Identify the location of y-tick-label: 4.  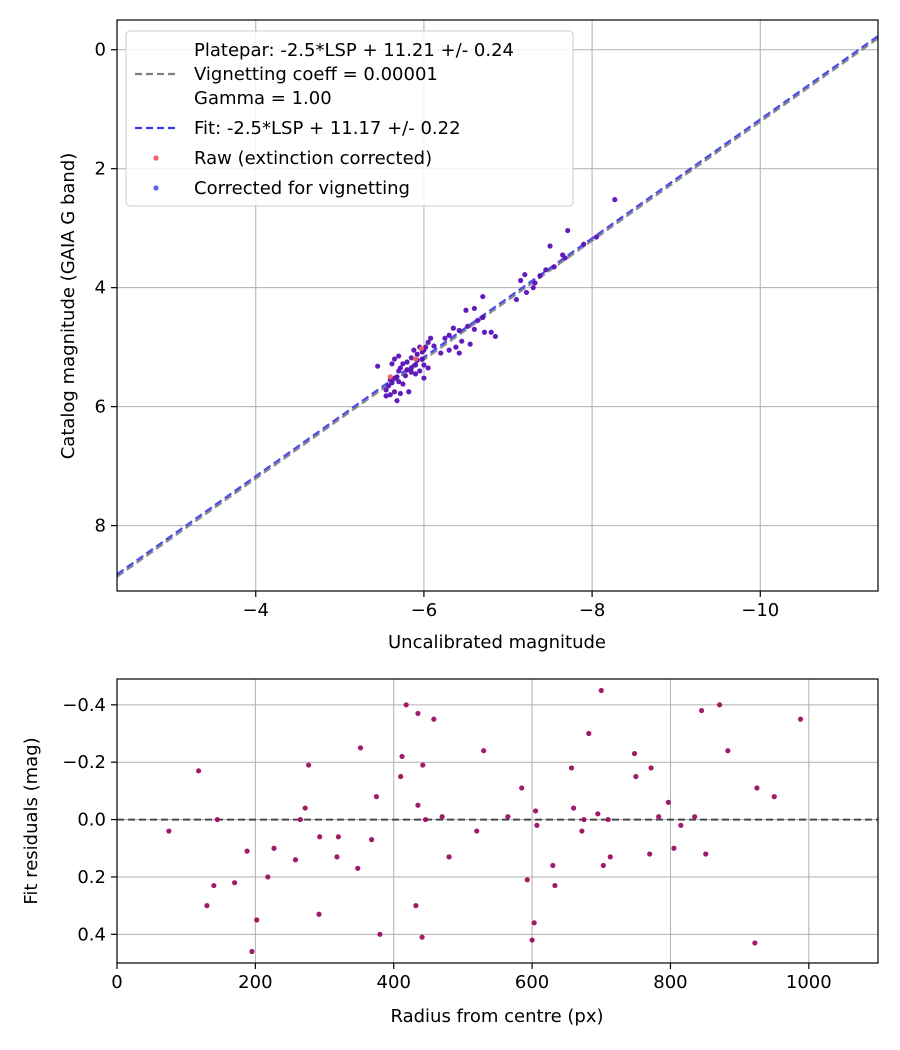
(100, 288).